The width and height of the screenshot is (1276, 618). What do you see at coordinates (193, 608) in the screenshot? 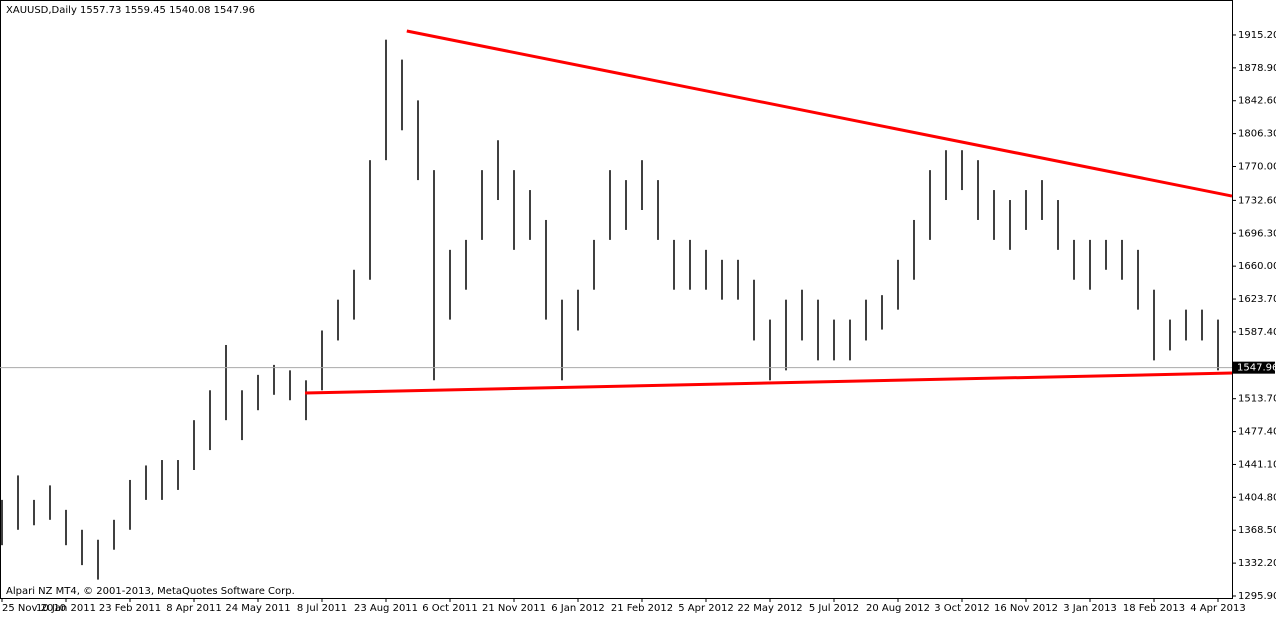
I see `x-tick-label: 8 Apr 2011` at bounding box center [193, 608].